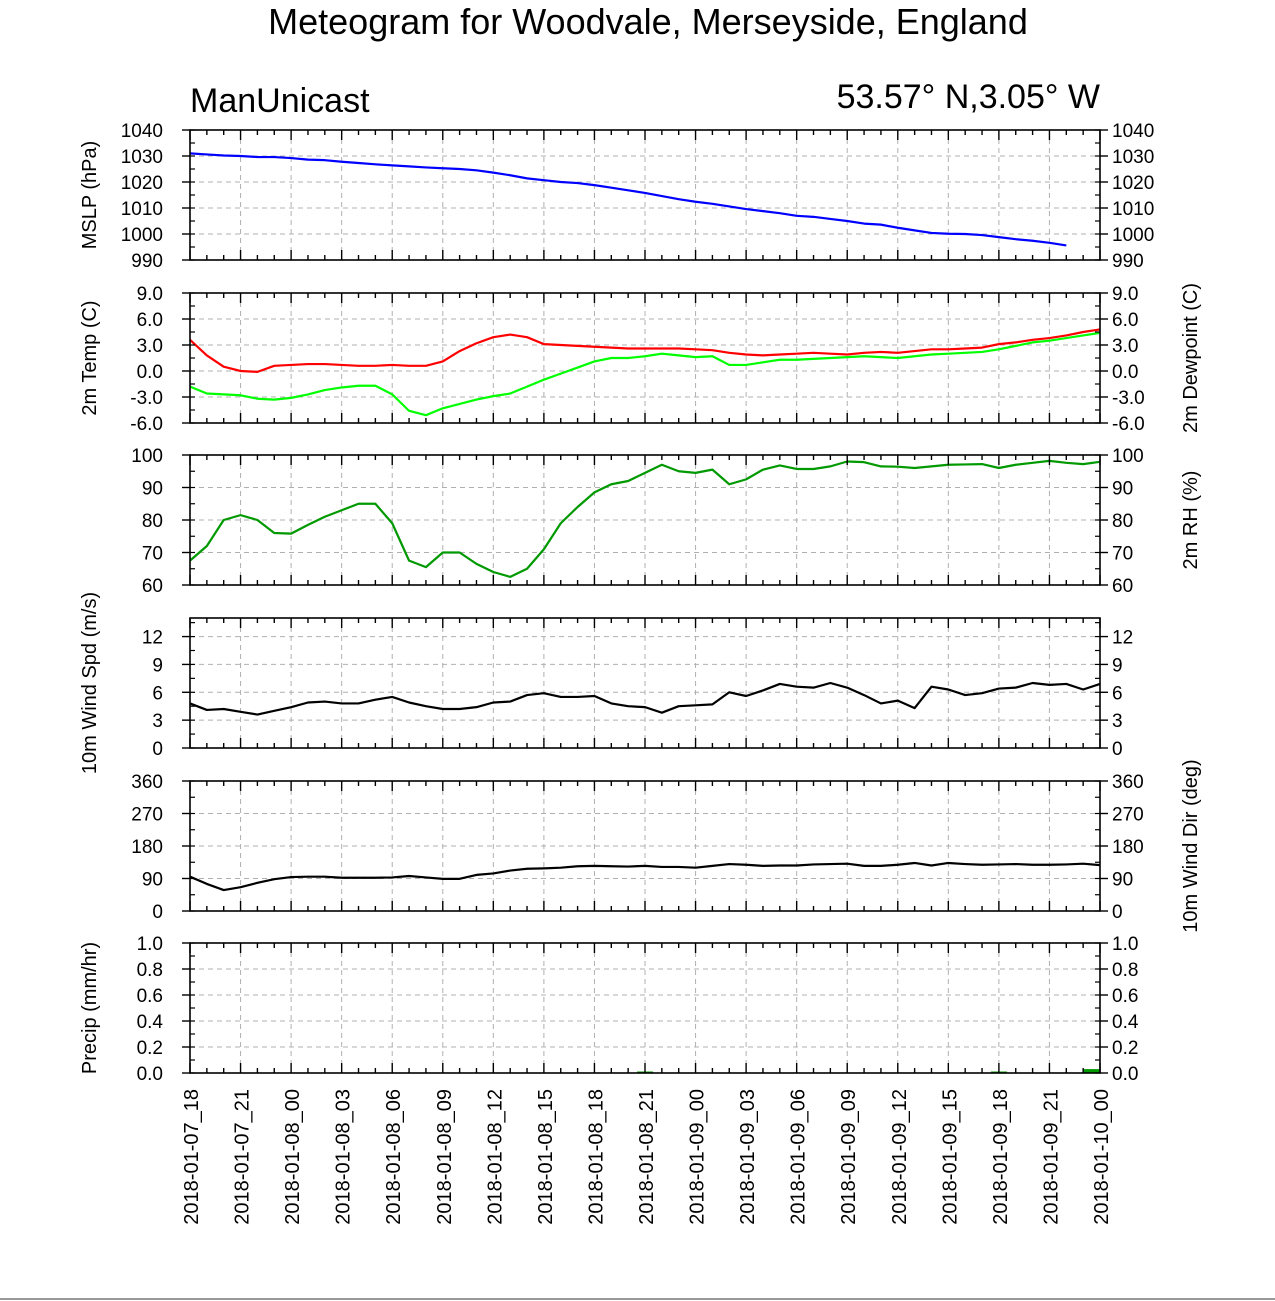 Image resolution: width=1275 pixels, height=1301 pixels. Describe the element at coordinates (293, 1157) in the screenshot. I see `x-tick-label: 2018-01-08_00` at that location.